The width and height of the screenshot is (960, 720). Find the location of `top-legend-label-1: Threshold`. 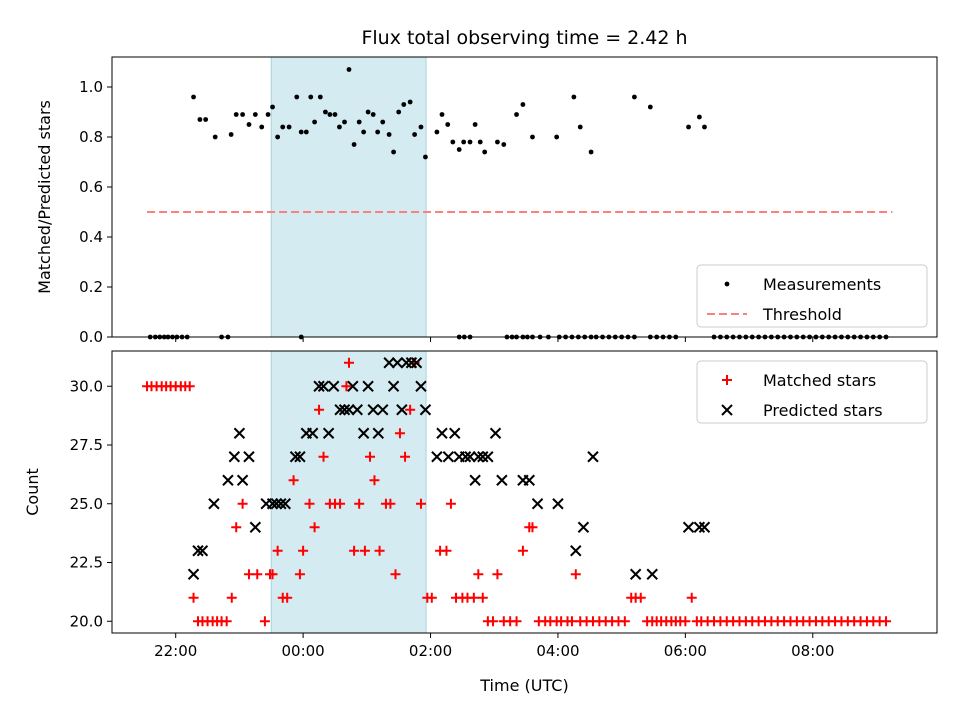

top-legend-label-1: Threshold is located at coordinates (802, 314).